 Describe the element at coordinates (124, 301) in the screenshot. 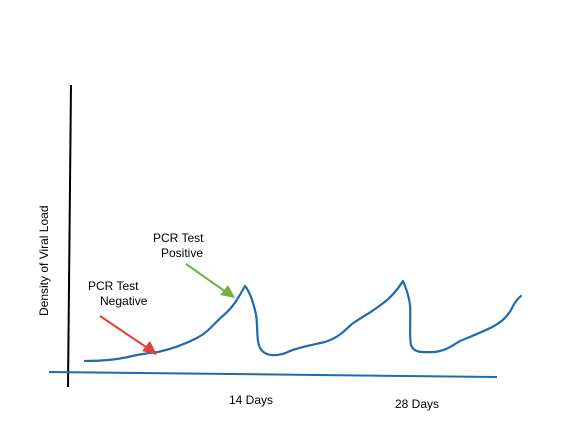

I see `annotation-negative-line2: Negative` at that location.